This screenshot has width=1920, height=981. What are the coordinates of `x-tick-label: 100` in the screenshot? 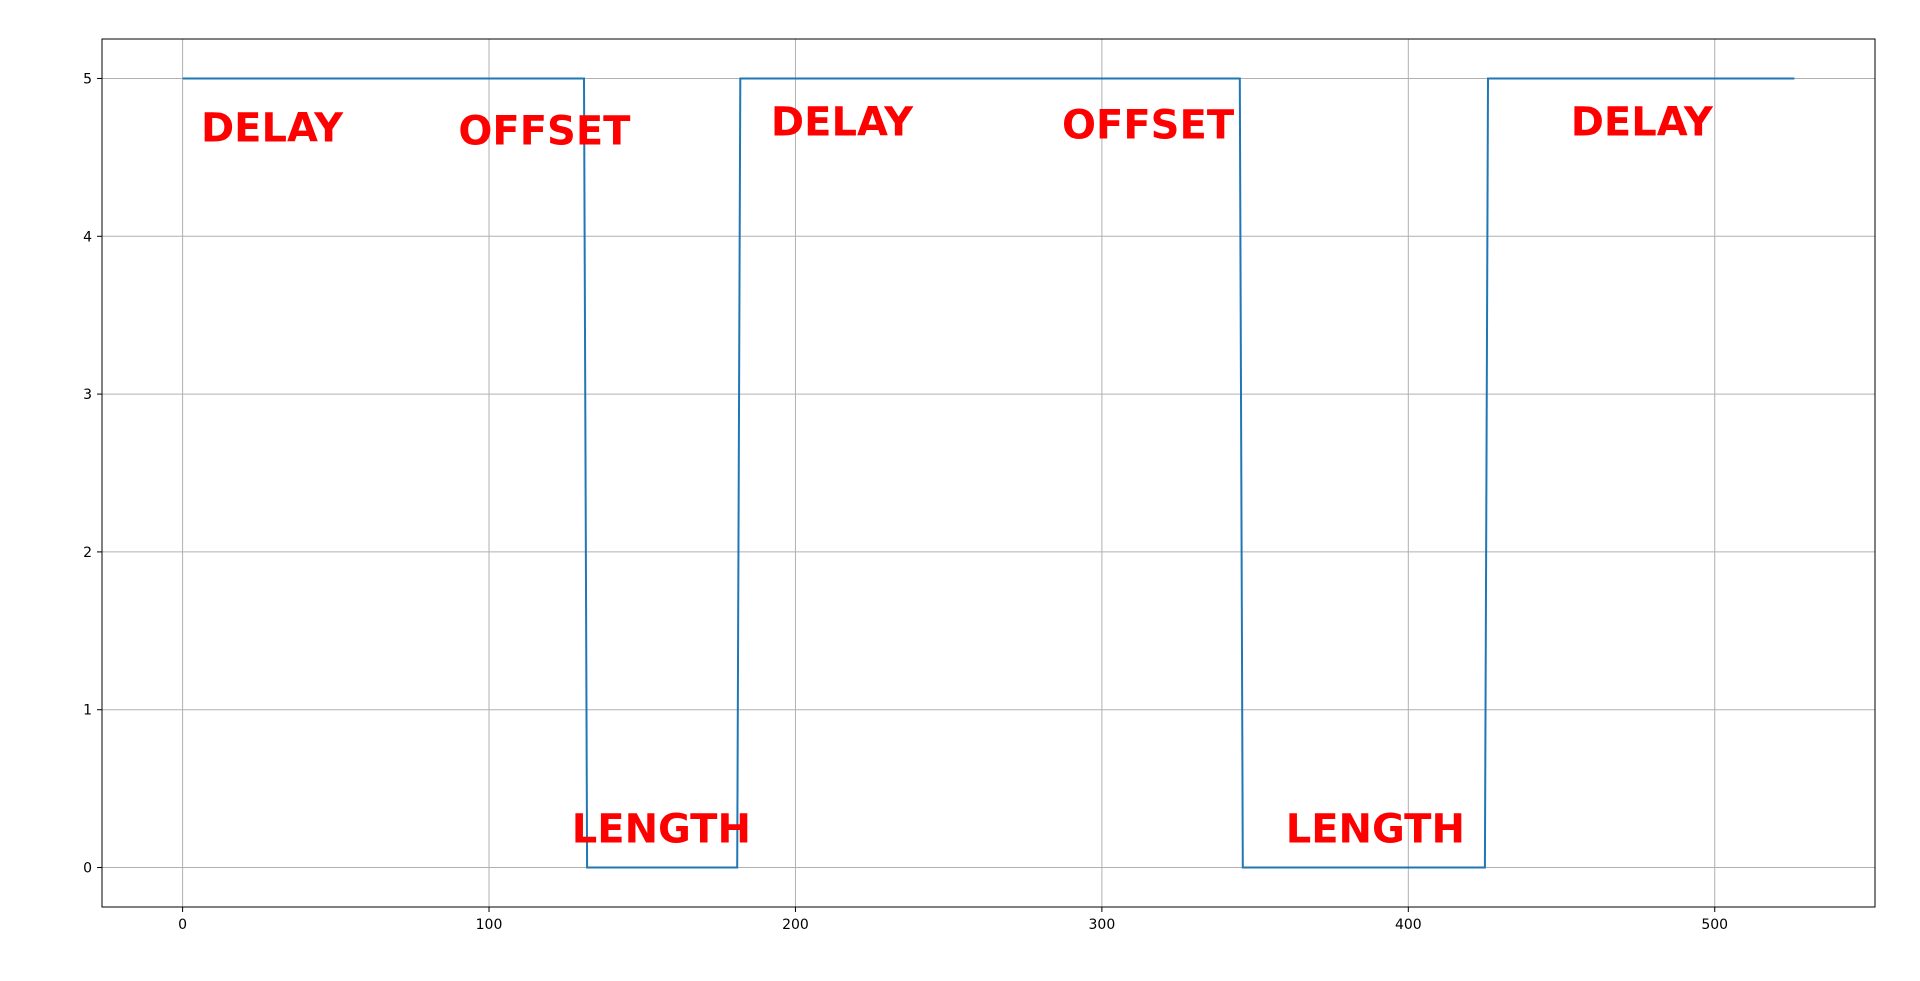 It's located at (489, 925).